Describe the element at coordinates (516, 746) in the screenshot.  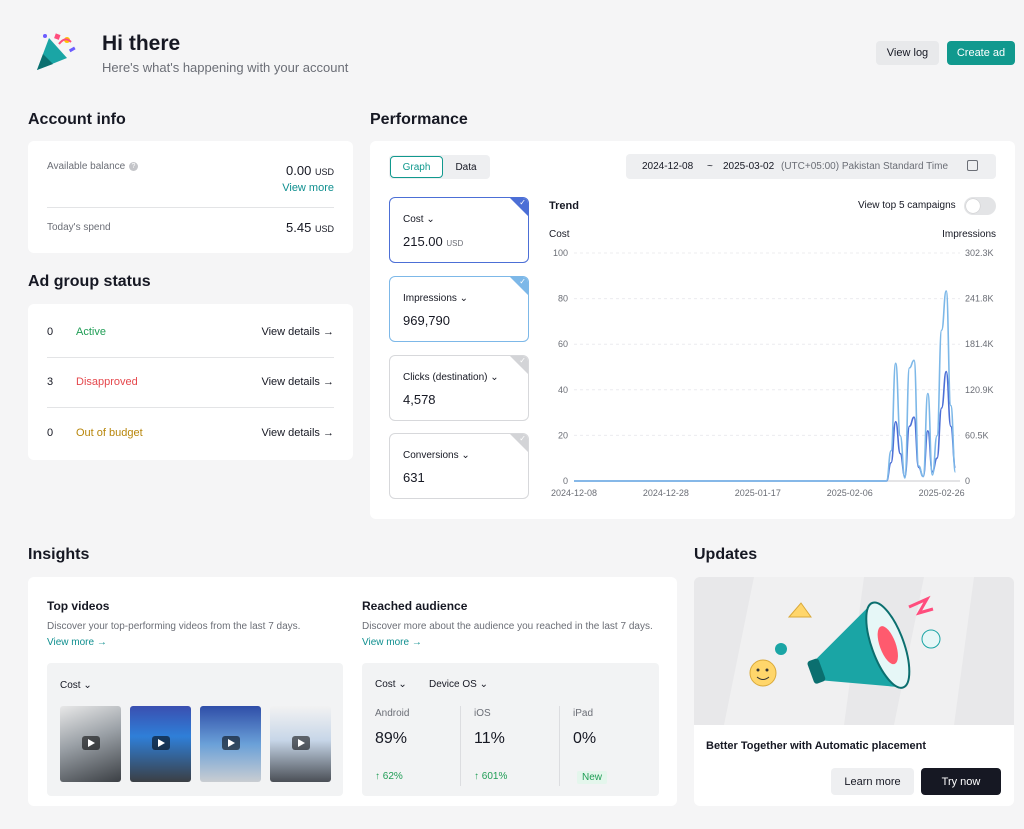
I see `os-stat: iOS 11% ↑ 601%` at that location.